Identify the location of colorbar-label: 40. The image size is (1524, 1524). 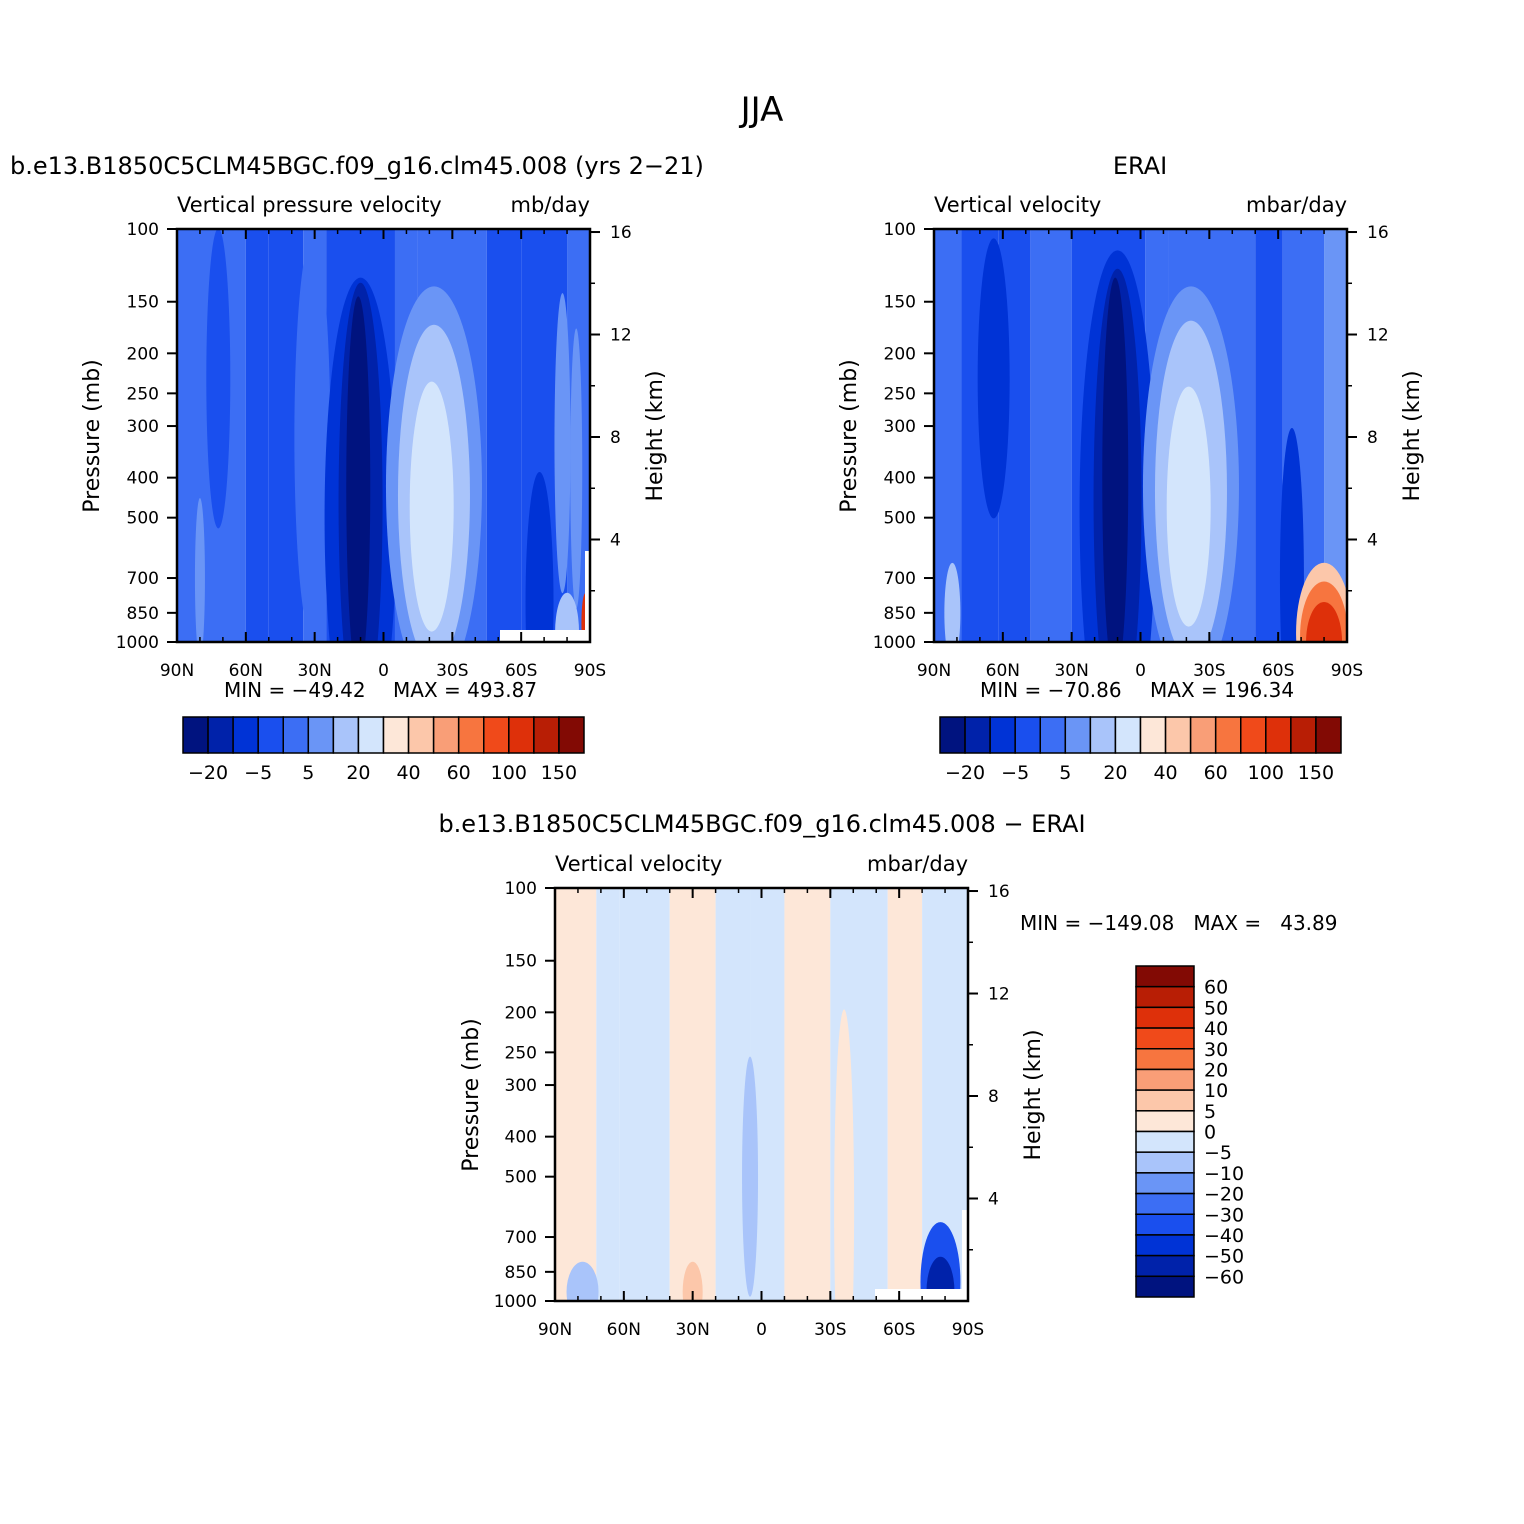
(1216, 1029).